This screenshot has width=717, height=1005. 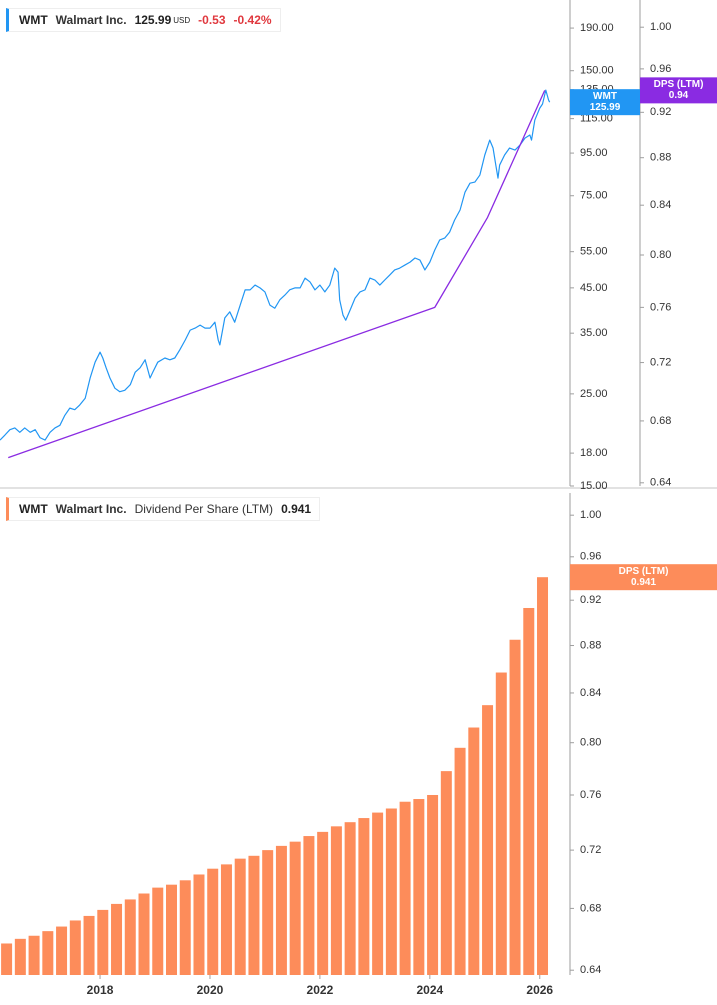 What do you see at coordinates (296, 509) in the screenshot?
I see `legend-value: 0.941` at bounding box center [296, 509].